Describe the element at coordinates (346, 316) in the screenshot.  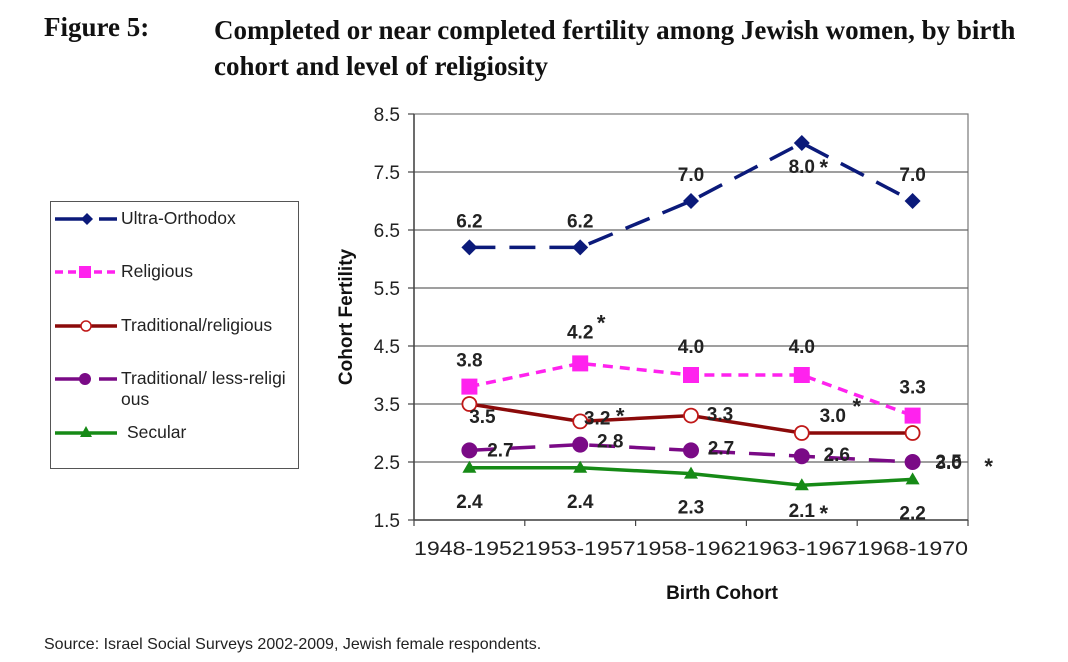
I see `y-axis-title: Cohort Fertility` at that location.